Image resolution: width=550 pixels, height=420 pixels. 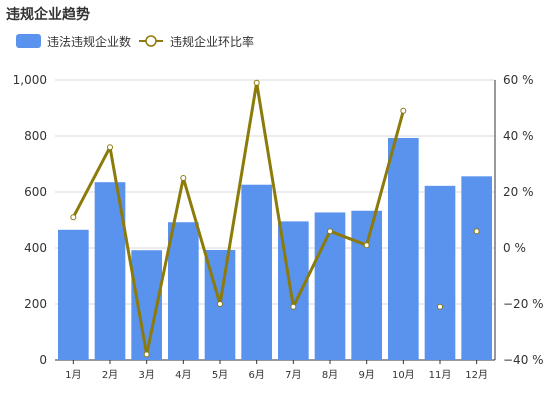 What do you see at coordinates (220, 375) in the screenshot?
I see `x-tick-label: 5月` at bounding box center [220, 375].